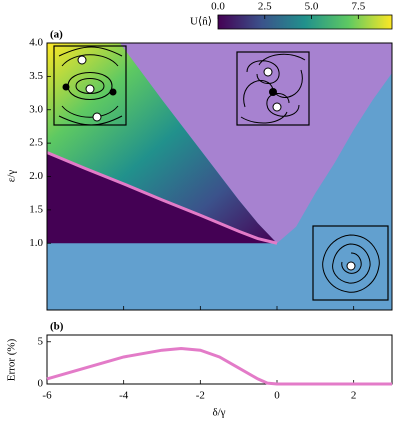  I want to click on axes-frame, so click(219, 359).